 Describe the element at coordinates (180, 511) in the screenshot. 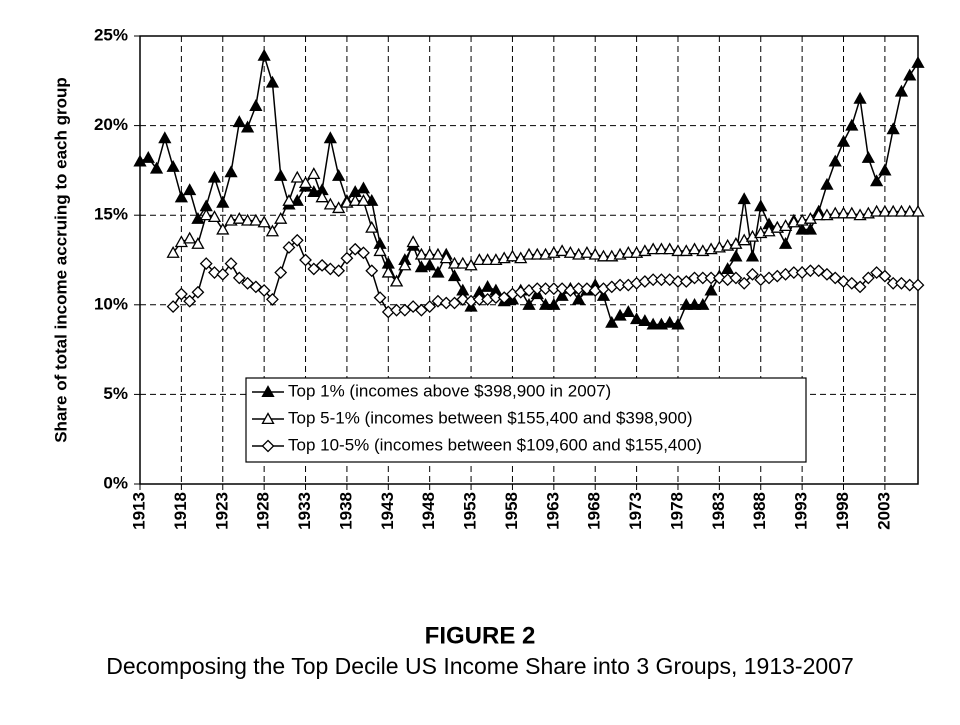

I see `x-tick-label: 1918` at that location.